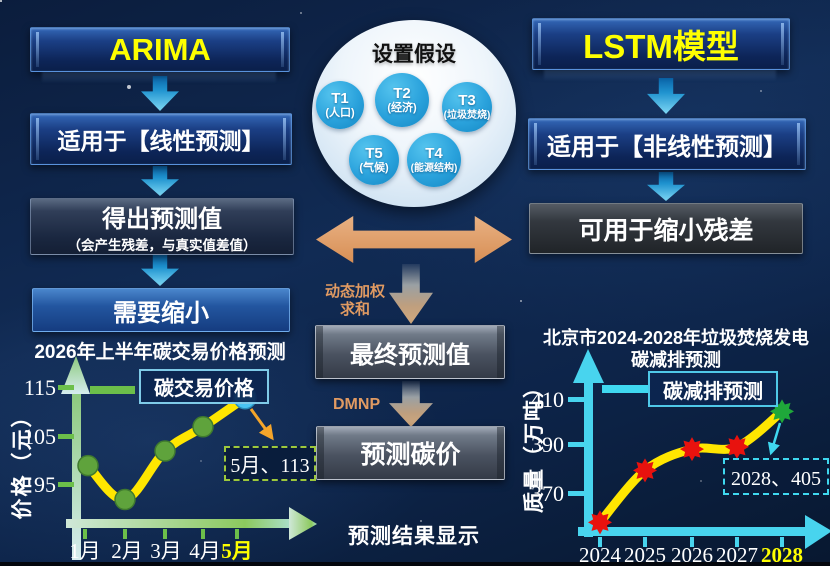 The image size is (830, 566). Describe the element at coordinates (434, 168) in the screenshot. I see `bubble-label: (能源结构)` at that location.